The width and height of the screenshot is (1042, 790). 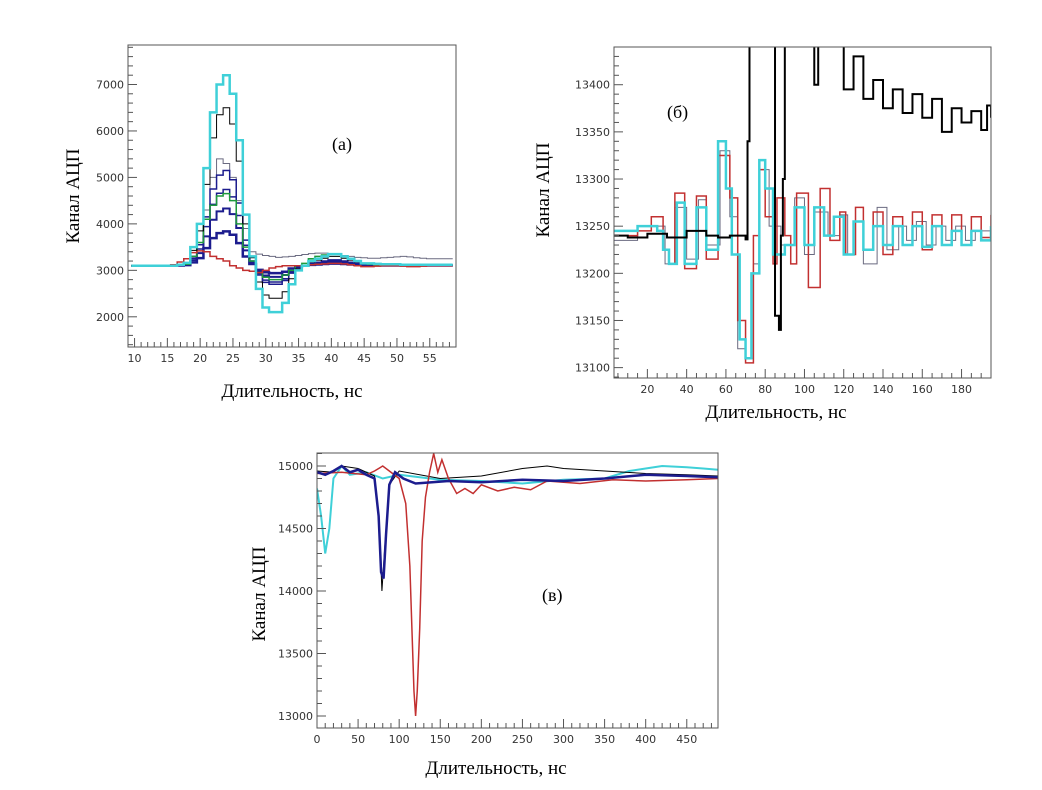 What do you see at coordinates (295, 529) in the screenshot?
I see `y-tick-label: 14500` at bounding box center [295, 529].